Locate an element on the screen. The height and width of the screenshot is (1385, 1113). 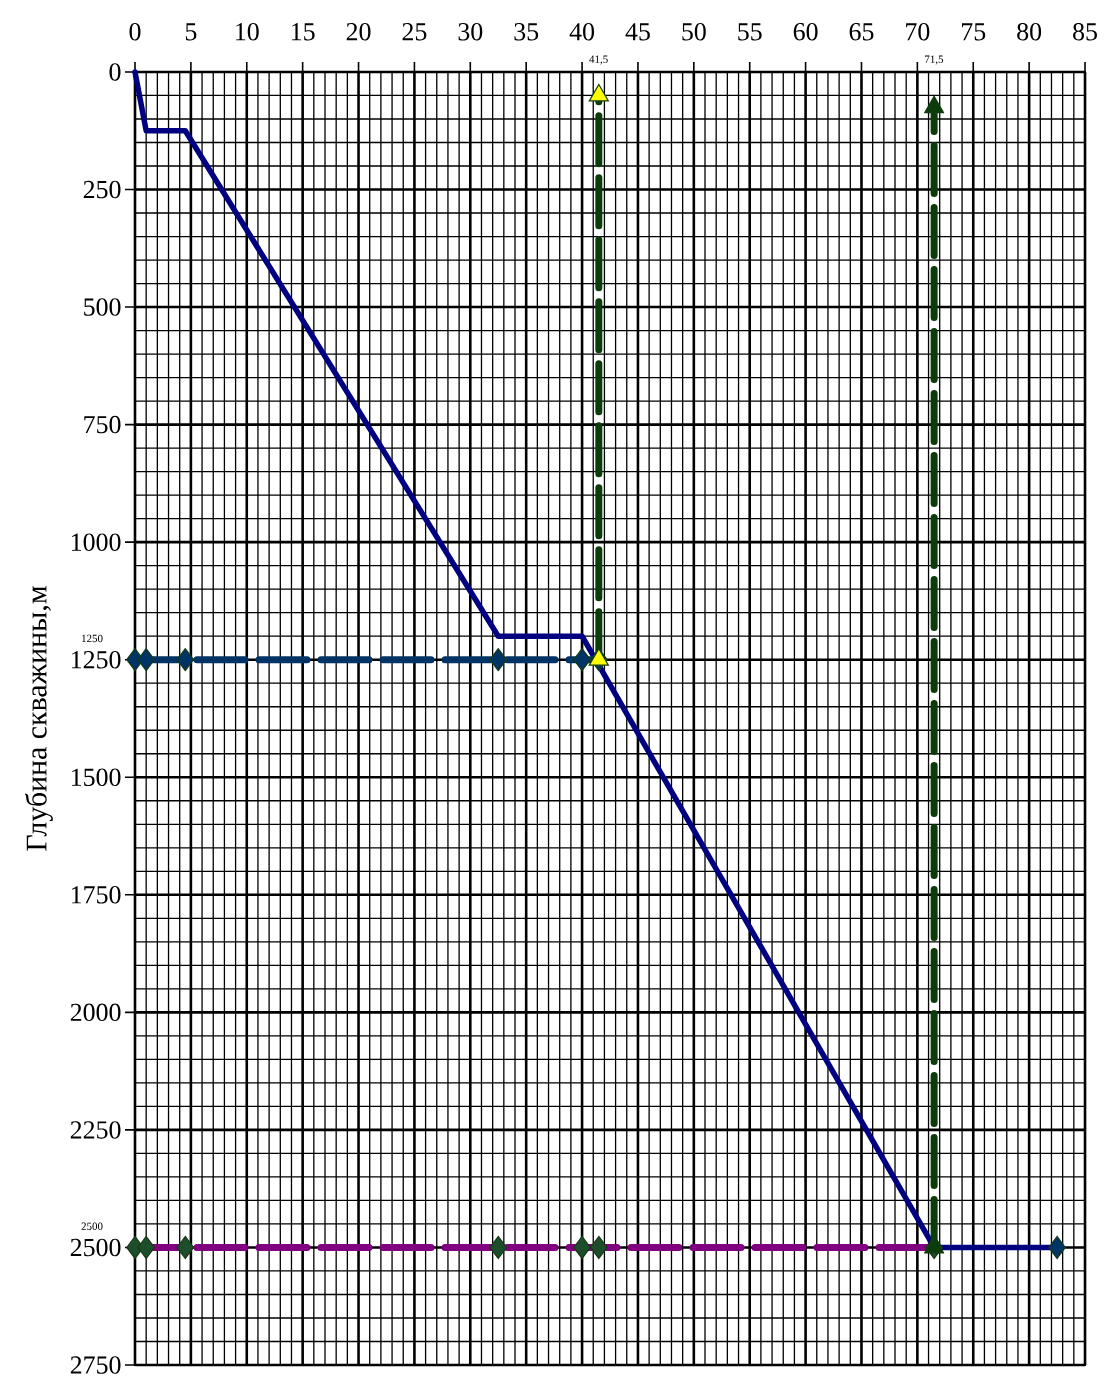
x-tick-label: 75 is located at coordinates (974, 32).